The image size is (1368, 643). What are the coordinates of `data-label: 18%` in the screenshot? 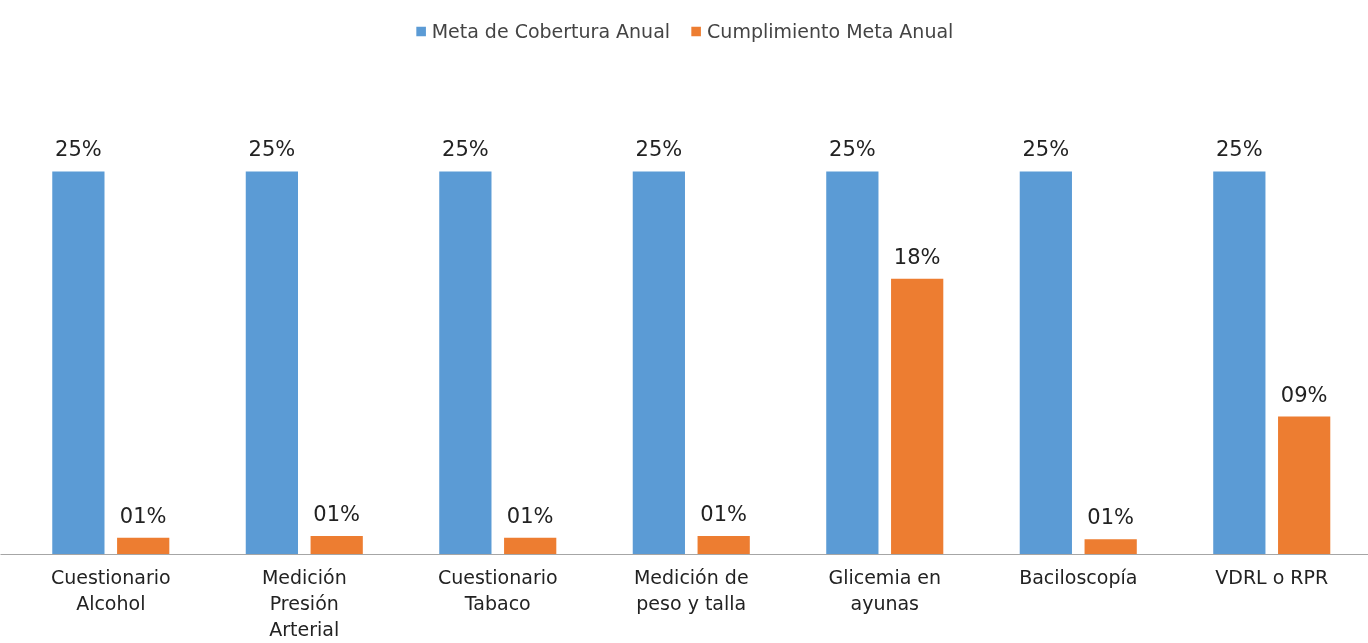 It's located at (917, 256).